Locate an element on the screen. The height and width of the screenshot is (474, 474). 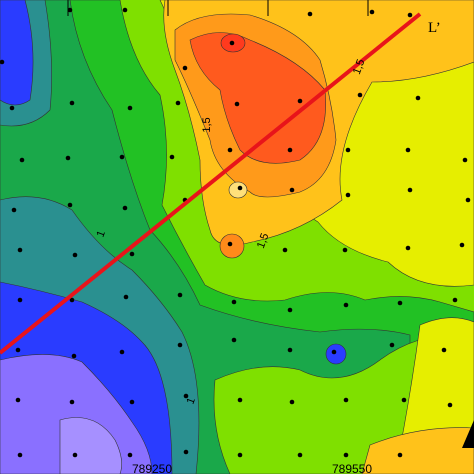
band-blue-top is located at coordinates (17, 53).